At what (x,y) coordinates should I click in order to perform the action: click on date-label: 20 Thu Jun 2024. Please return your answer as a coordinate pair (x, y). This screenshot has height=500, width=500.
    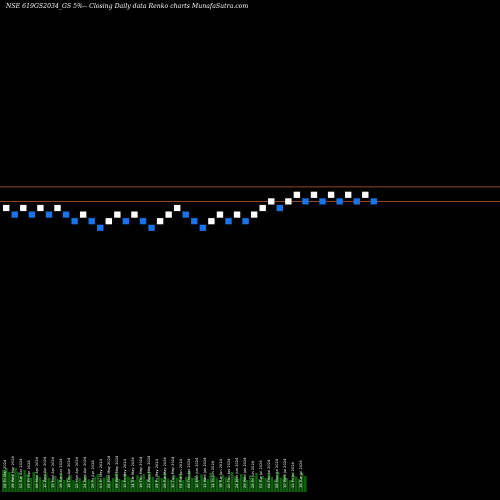
    Looking at the image, I should click on (229, 473).